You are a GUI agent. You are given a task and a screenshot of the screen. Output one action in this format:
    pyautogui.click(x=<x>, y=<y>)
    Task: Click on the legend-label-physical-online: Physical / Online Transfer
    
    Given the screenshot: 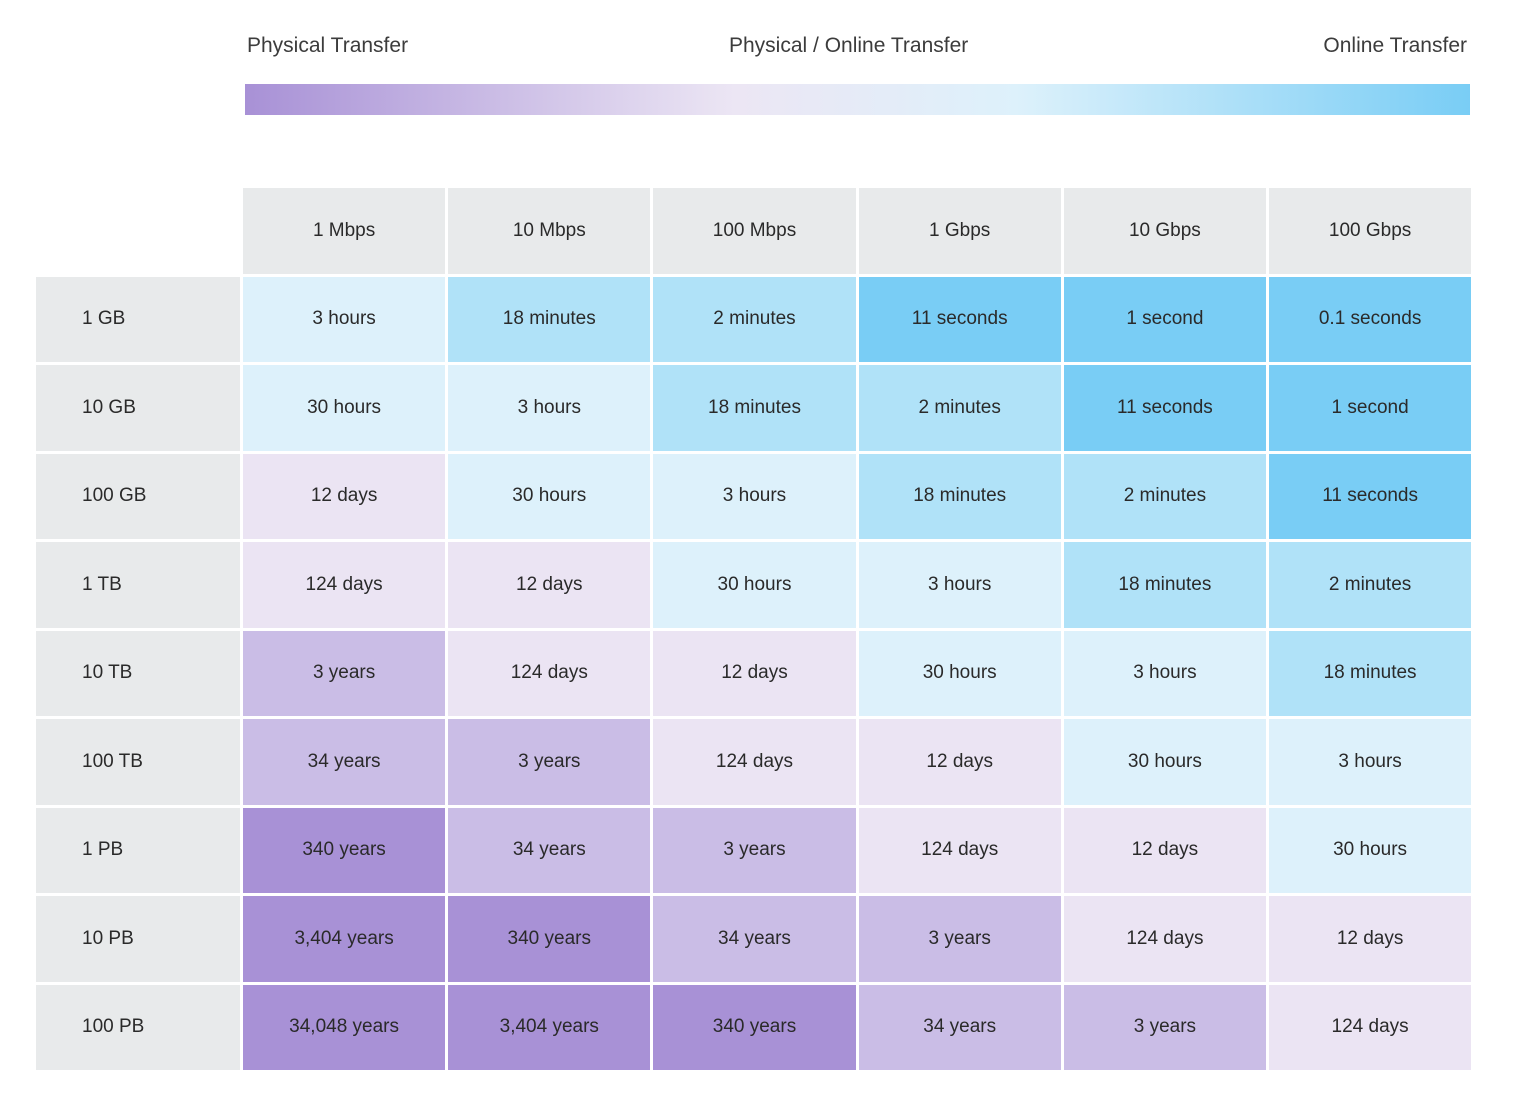 What is the action you would take?
    pyautogui.click(x=849, y=45)
    